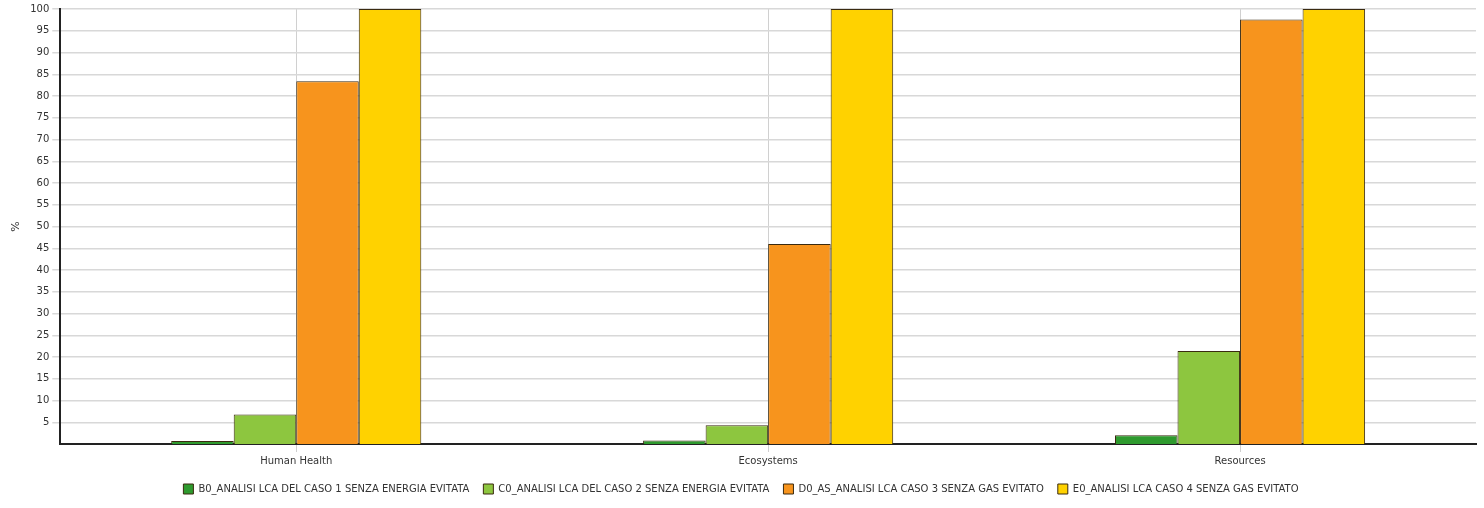  I want to click on y-tick-label: 60, so click(43, 182).